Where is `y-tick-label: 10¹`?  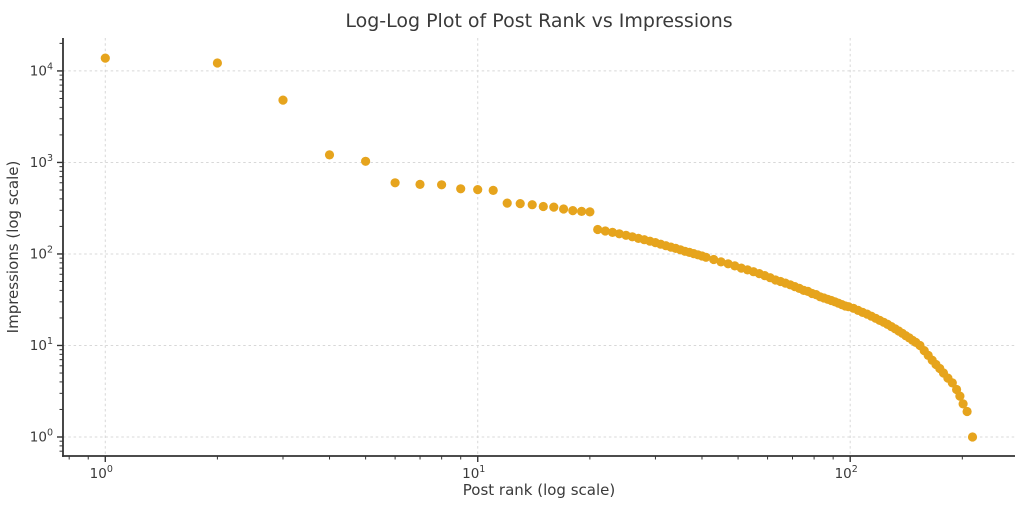 y-tick-label: 10¹ is located at coordinates (41, 345).